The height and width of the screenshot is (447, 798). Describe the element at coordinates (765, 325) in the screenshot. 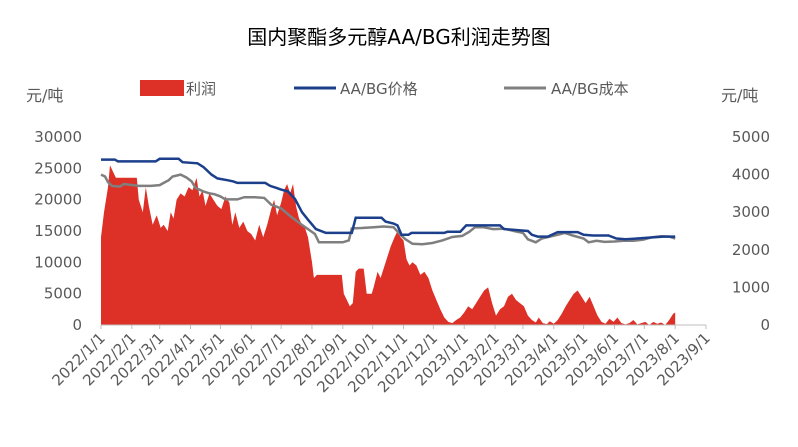

I see `y-right-tick-label: 0` at that location.